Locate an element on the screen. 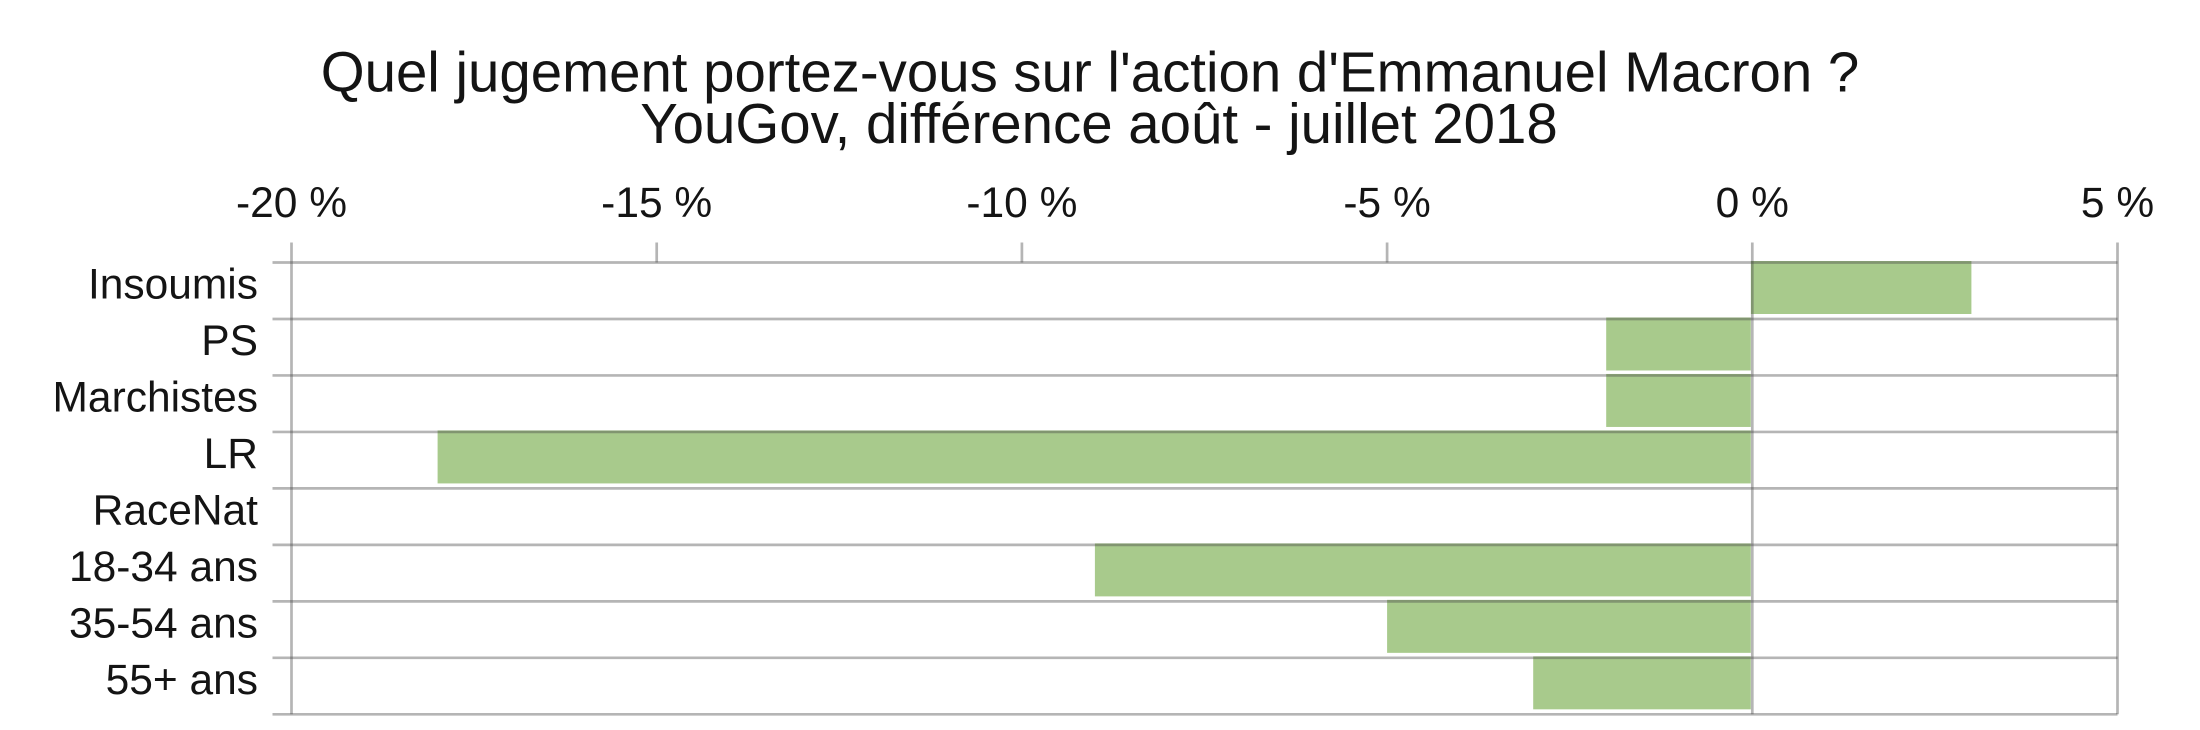  svg-text: 18-34 ans is located at coordinates (163, 567).